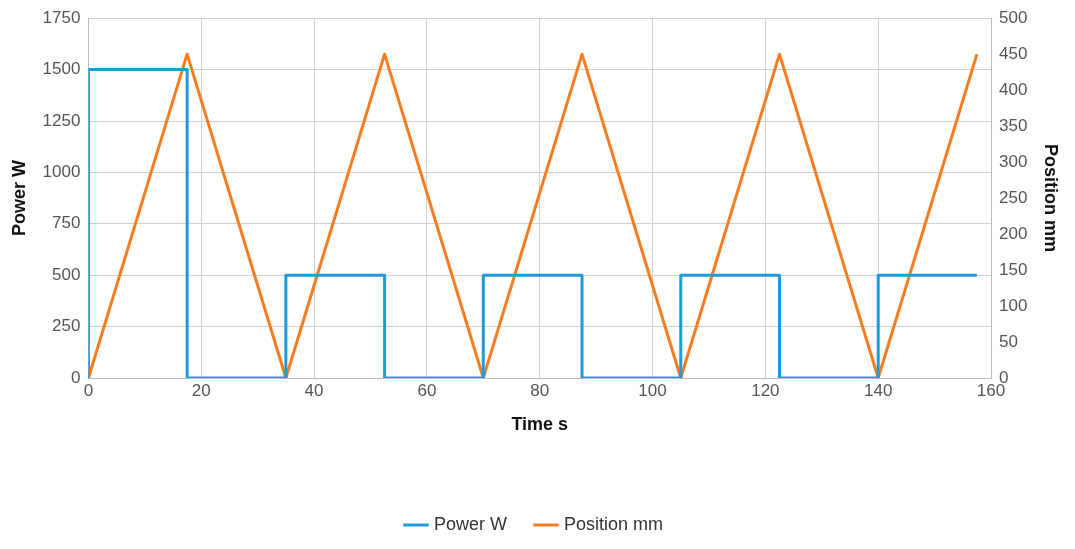 Image resolution: width=1075 pixels, height=549 pixels. I want to click on y-tick-label: 750, so click(66, 223).